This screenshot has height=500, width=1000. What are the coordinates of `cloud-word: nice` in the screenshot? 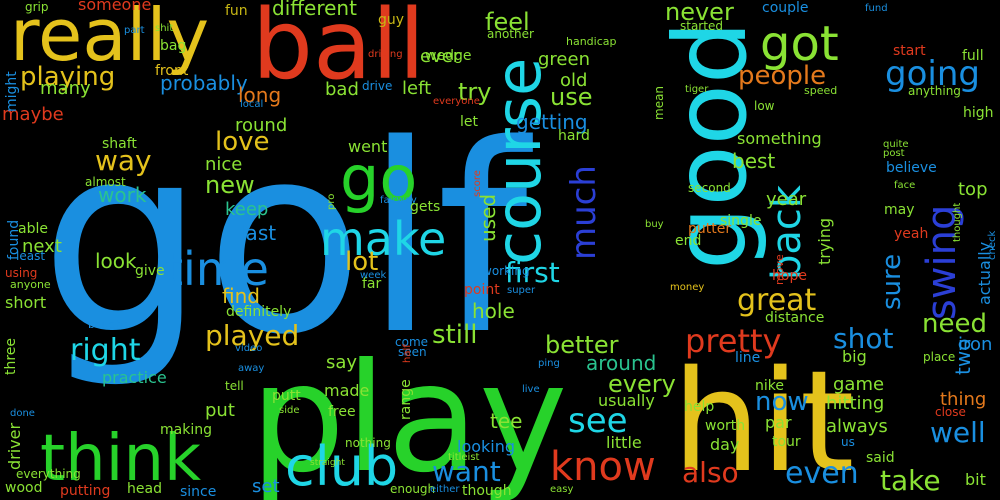 It's located at (223, 164).